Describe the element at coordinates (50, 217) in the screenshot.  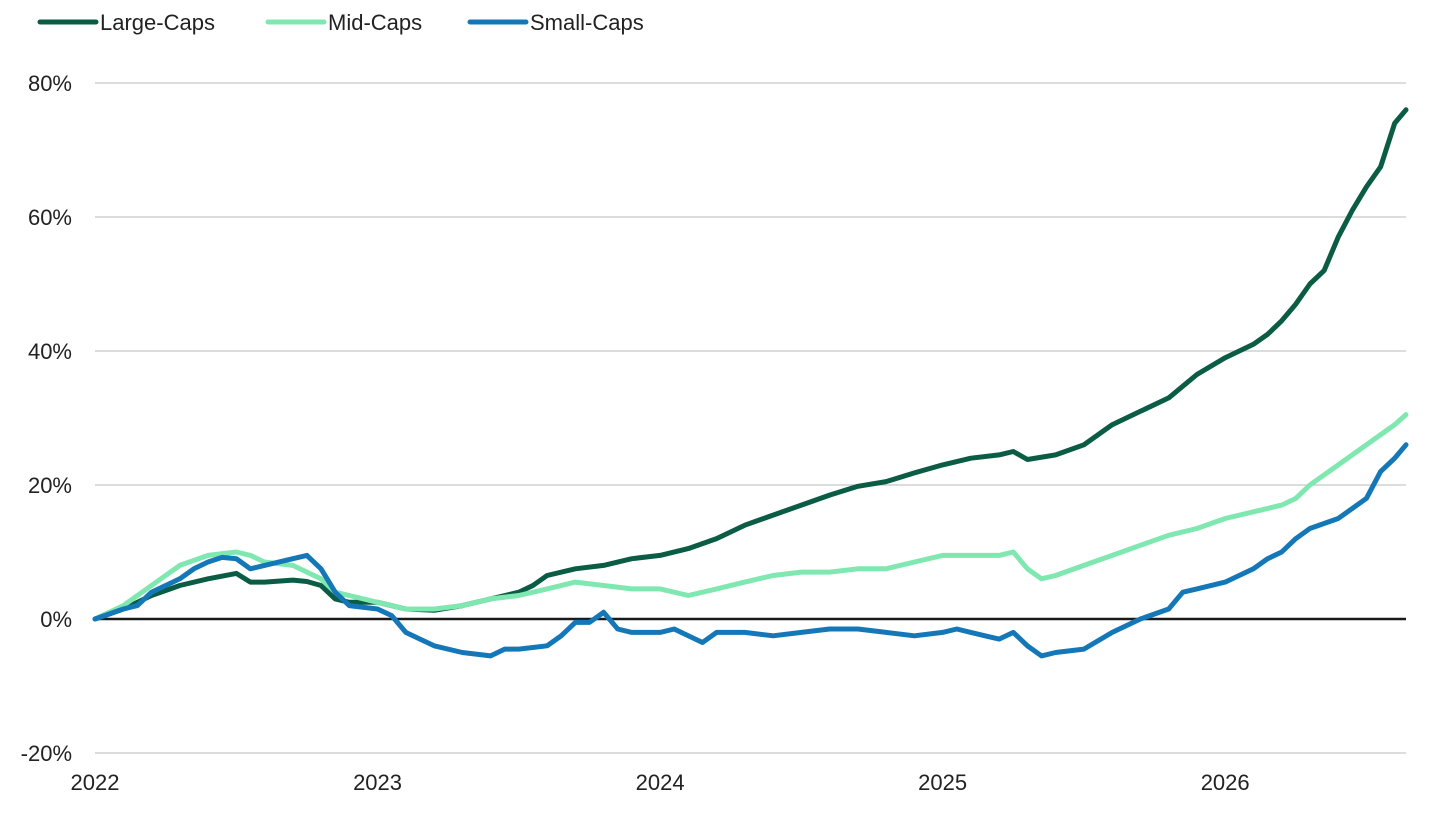
I see `y-tick-label: 60%` at that location.